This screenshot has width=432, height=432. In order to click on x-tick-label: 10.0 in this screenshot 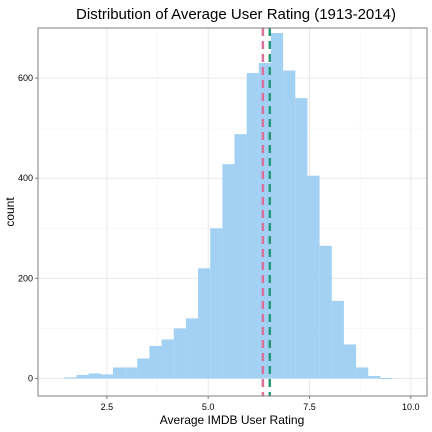, I will do `click(411, 407)`.